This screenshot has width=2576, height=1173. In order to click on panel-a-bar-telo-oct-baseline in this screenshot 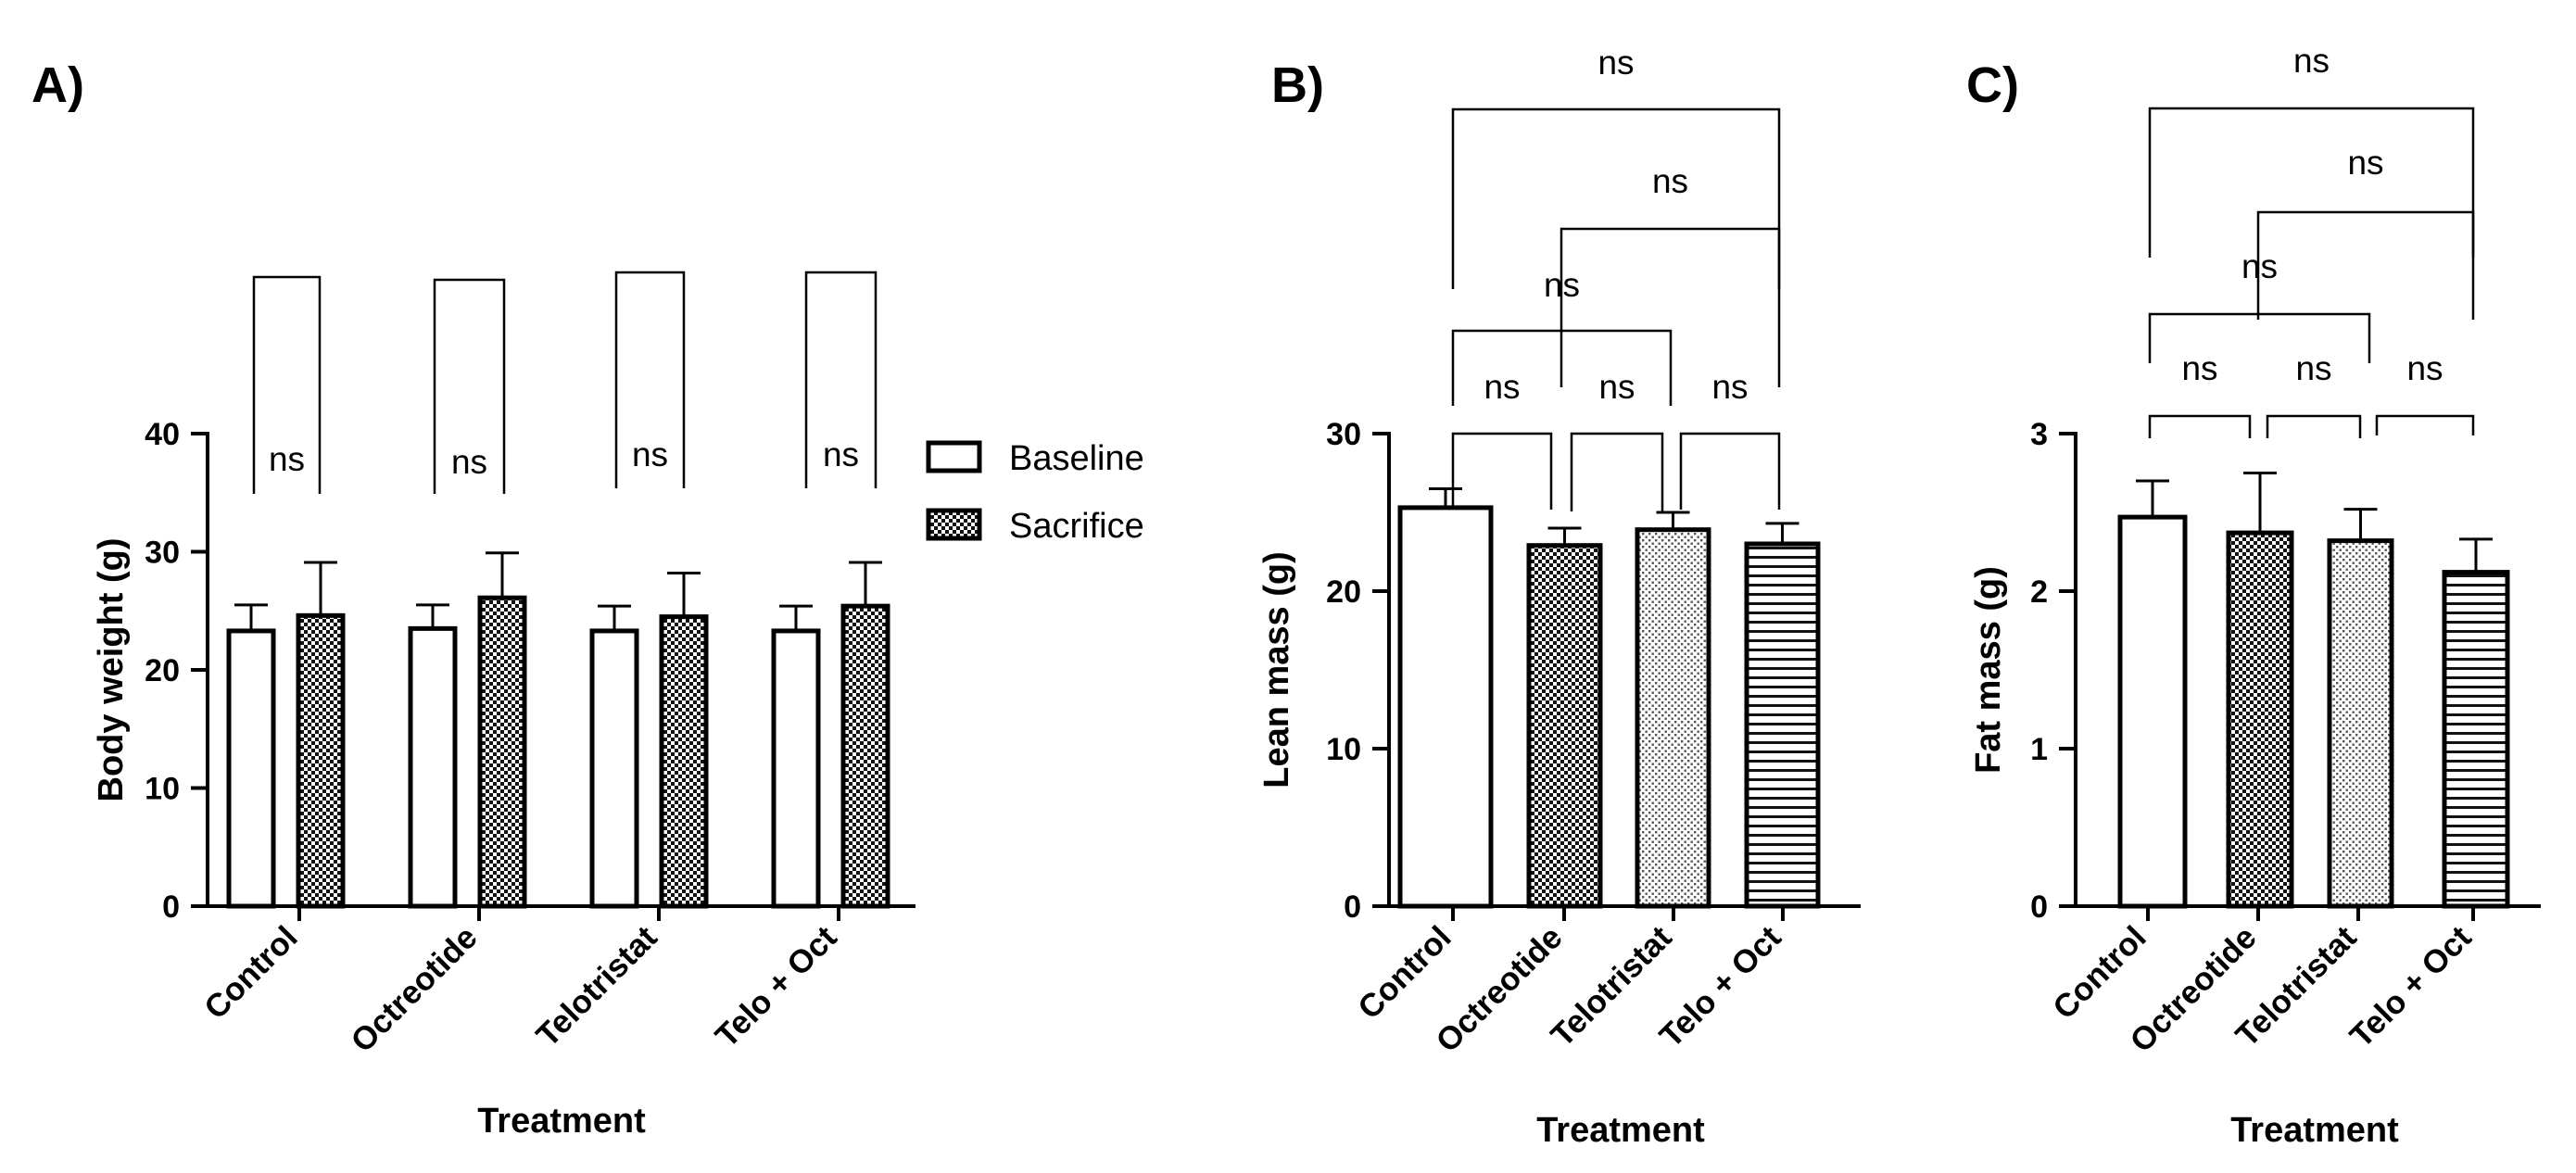, I will do `click(796, 768)`.